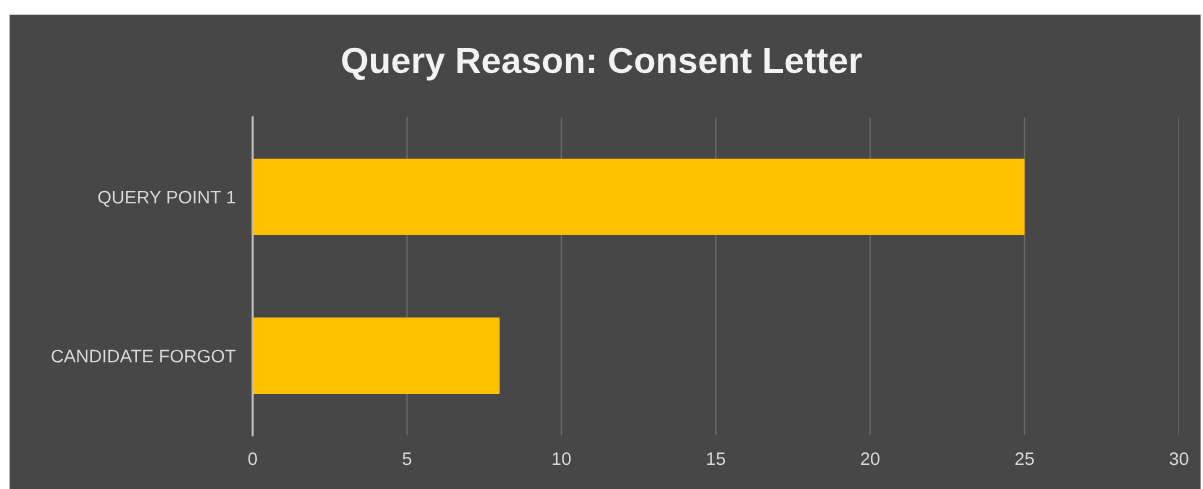 Image resolution: width=1203 pixels, height=489 pixels. Describe the element at coordinates (870, 459) in the screenshot. I see `x-tick-label: 20` at that location.